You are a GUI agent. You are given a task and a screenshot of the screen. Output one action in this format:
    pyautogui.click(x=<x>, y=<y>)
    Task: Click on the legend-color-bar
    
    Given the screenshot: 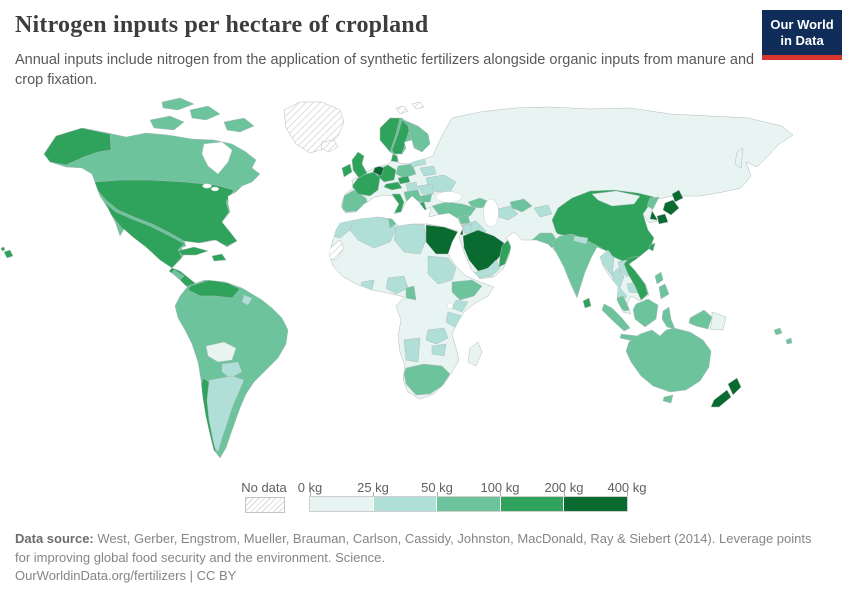 What is the action you would take?
    pyautogui.click(x=468, y=504)
    